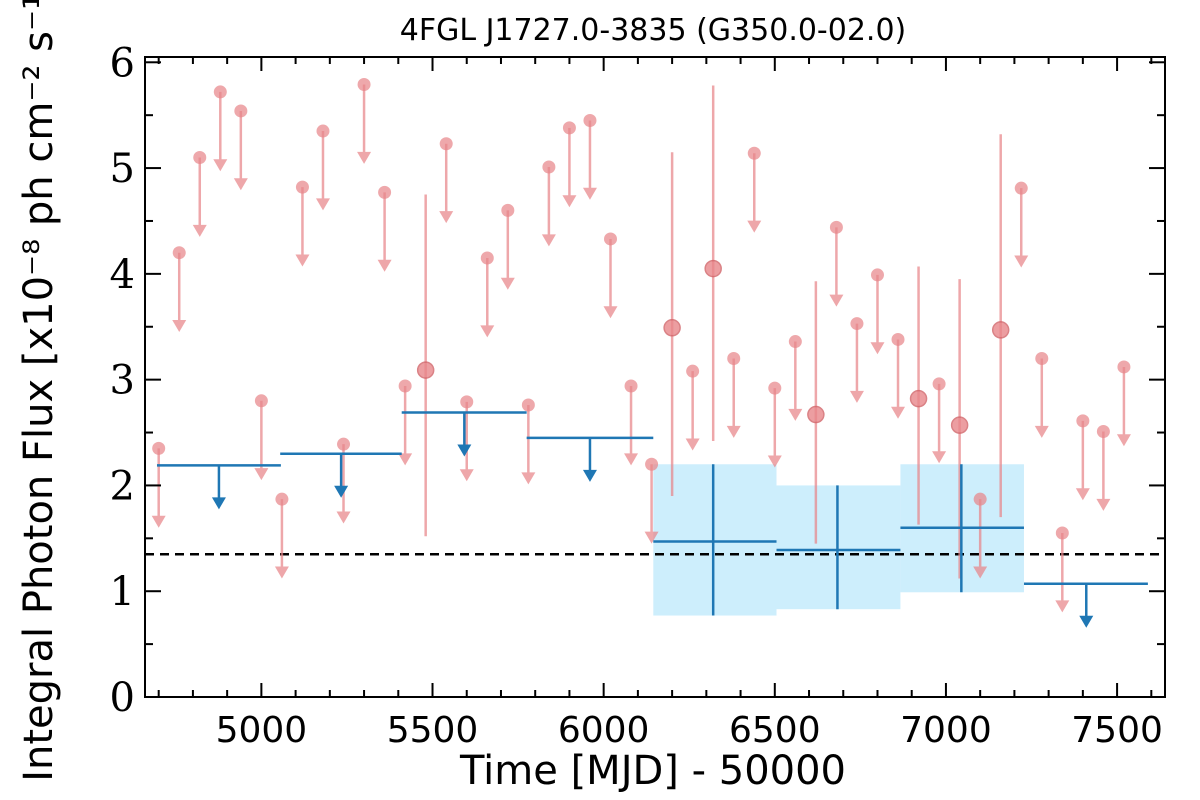 The width and height of the screenshot is (1200, 800). Describe the element at coordinates (322, 204) in the screenshot. I see `monthly-upper-limit-arrow-8-head` at that location.